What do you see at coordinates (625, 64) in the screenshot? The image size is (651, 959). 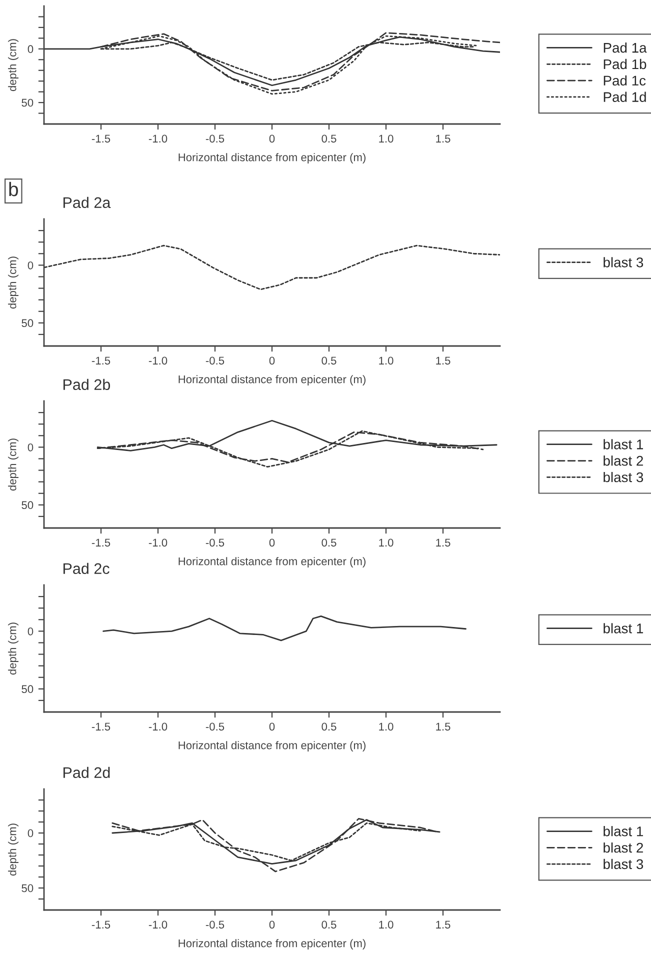 I see `legend-label: Pad 1b` at bounding box center [625, 64].